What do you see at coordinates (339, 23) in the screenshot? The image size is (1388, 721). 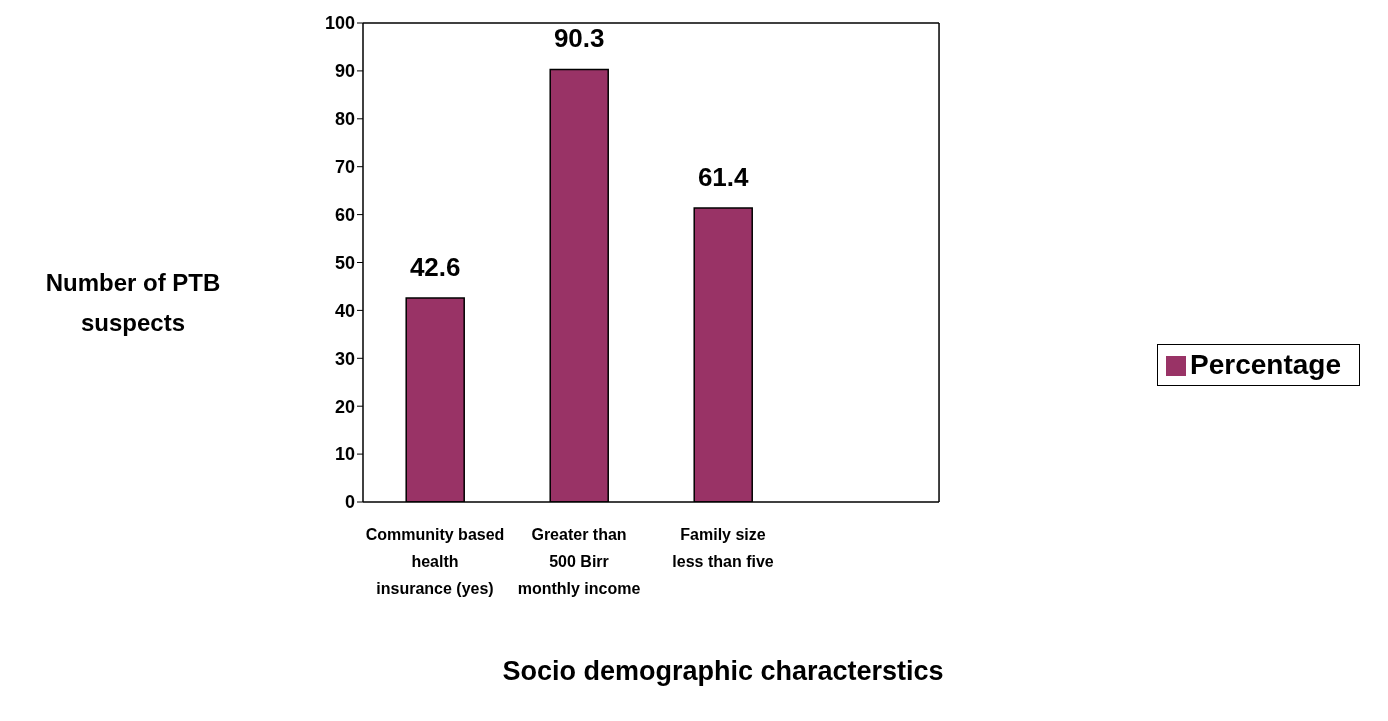 I see `y-tick-label: 100` at bounding box center [339, 23].